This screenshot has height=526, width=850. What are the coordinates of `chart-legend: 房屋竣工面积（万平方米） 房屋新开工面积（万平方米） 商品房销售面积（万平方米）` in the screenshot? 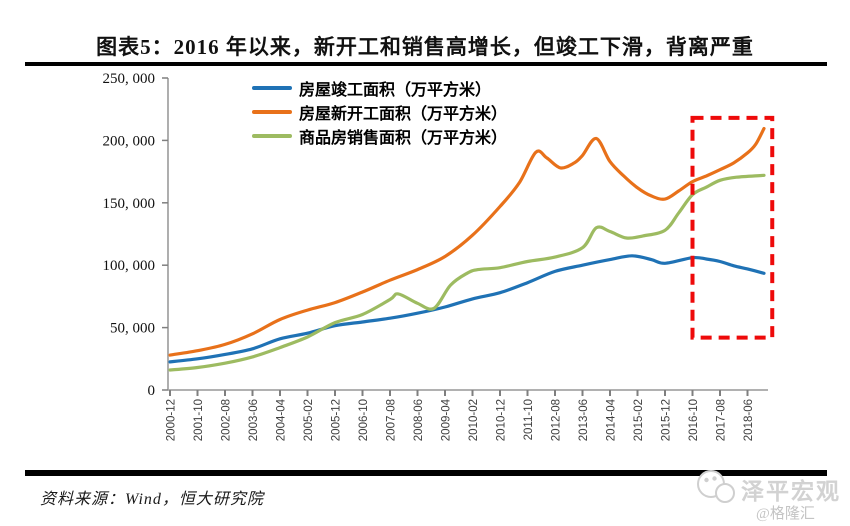 It's located at (379, 112).